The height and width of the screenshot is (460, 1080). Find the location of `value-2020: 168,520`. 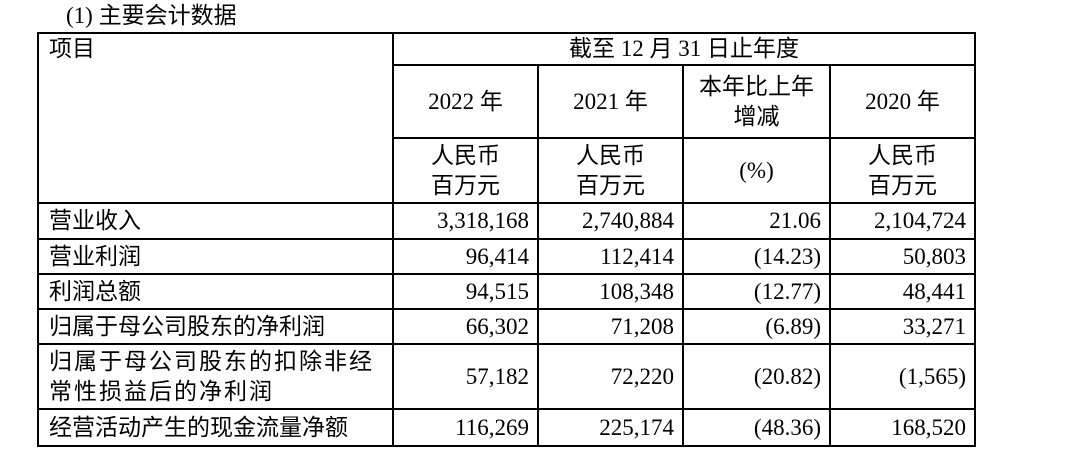

value-2020: 168,520 is located at coordinates (902, 427).